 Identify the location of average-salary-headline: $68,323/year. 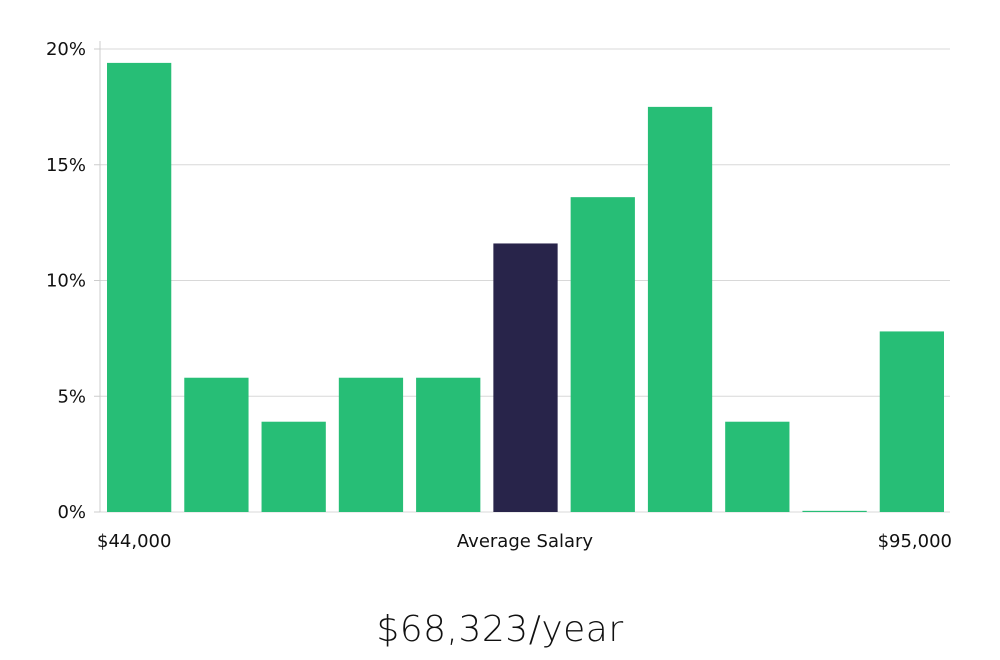
(500, 629).